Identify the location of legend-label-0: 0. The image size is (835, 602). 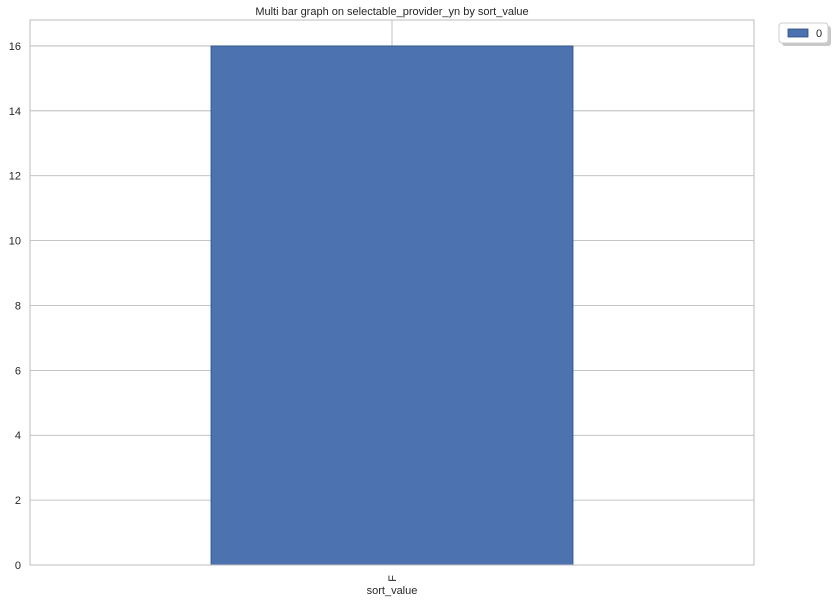
(819, 34).